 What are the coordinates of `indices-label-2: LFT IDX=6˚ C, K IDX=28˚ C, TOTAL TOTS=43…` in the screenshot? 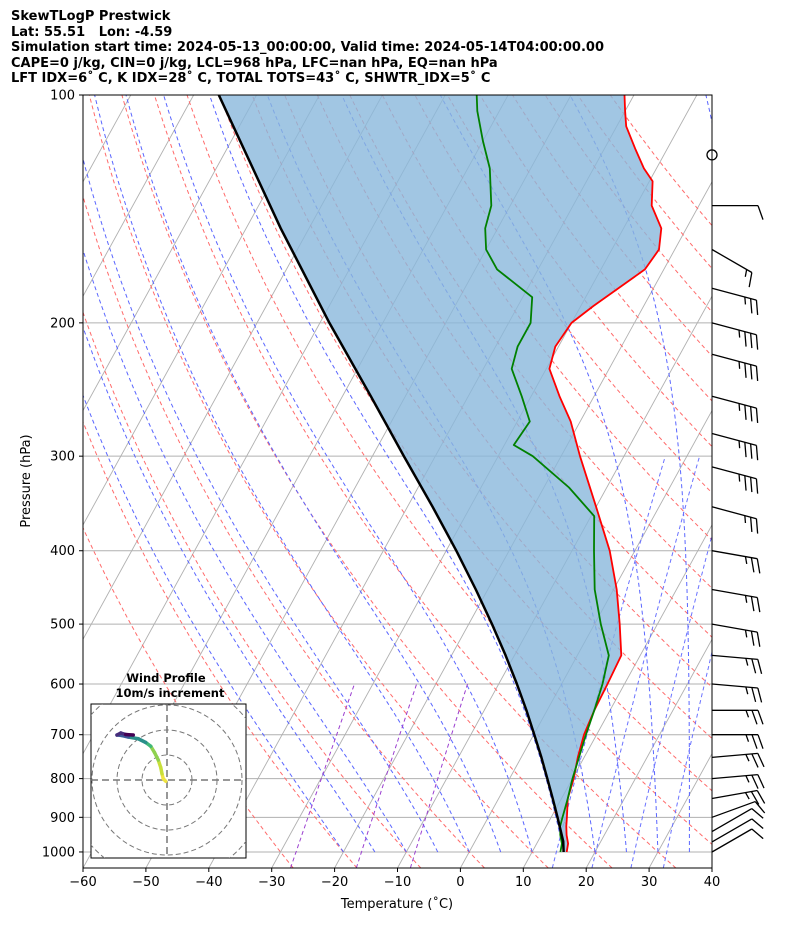 It's located at (251, 78).